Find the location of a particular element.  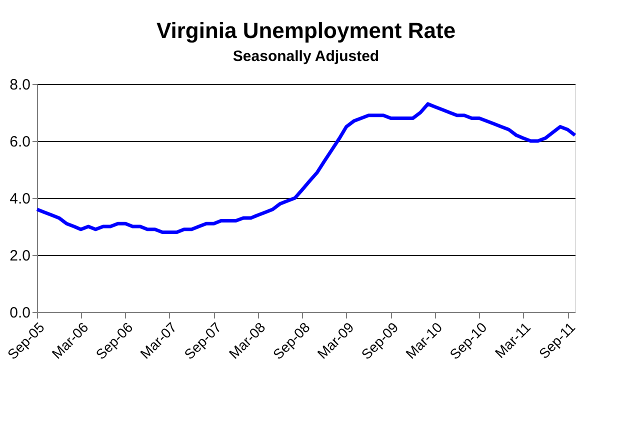

y-tick-label: 6.0 is located at coordinates (20, 142).